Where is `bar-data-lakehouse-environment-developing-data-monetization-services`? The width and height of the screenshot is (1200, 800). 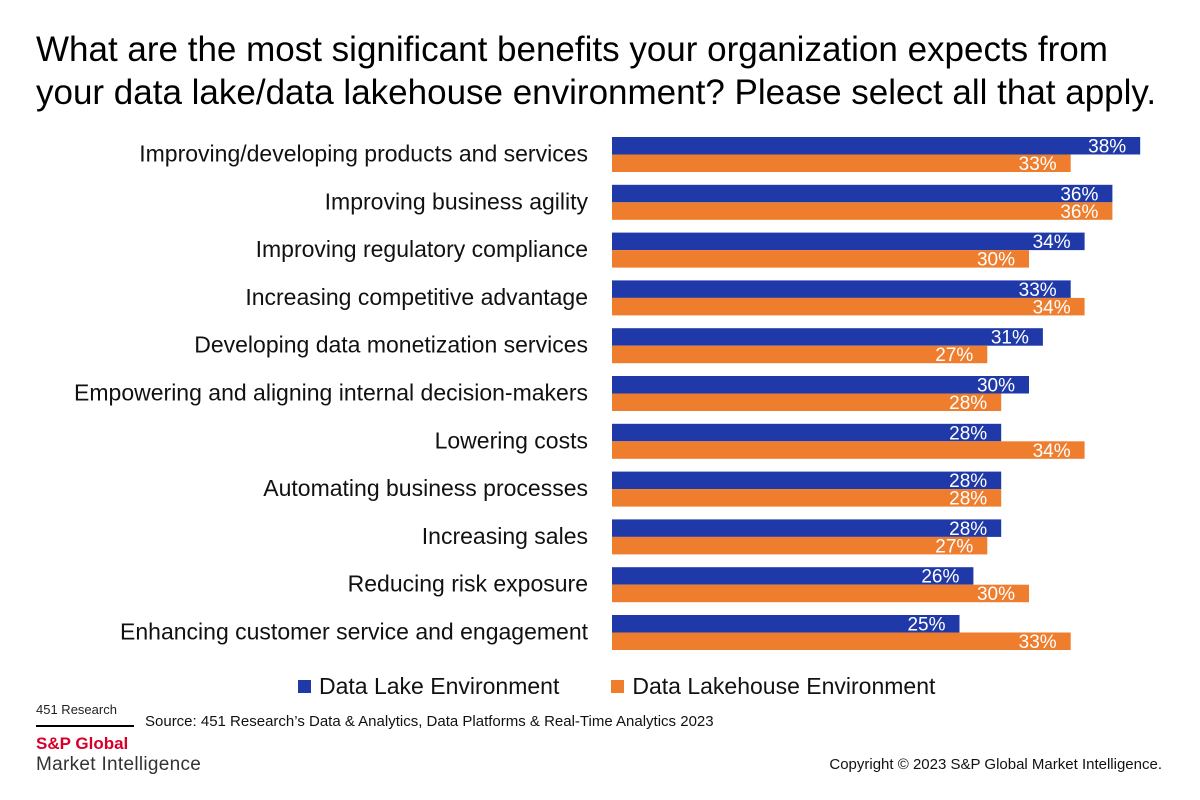
bar-data-lakehouse-environment-developing-data-monetization-services is located at coordinates (800, 354).